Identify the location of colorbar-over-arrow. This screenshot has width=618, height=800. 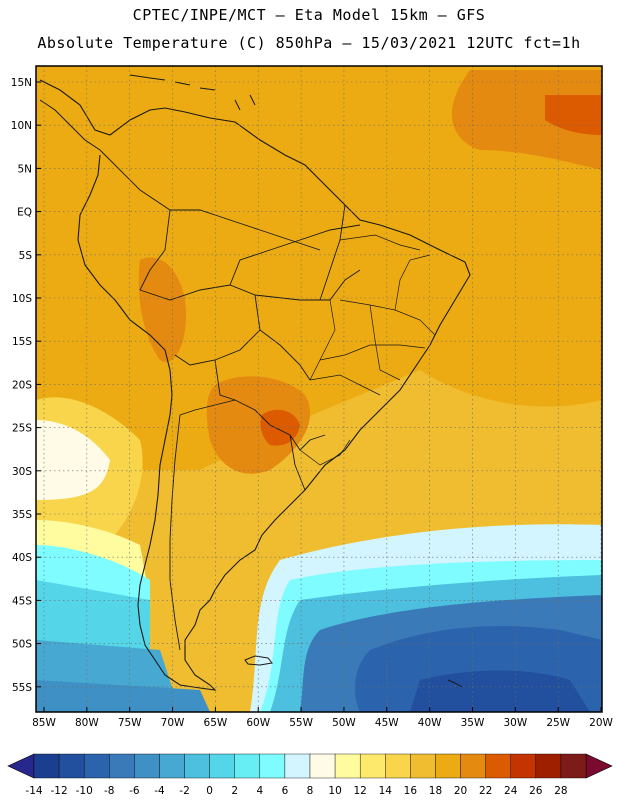
(599, 766).